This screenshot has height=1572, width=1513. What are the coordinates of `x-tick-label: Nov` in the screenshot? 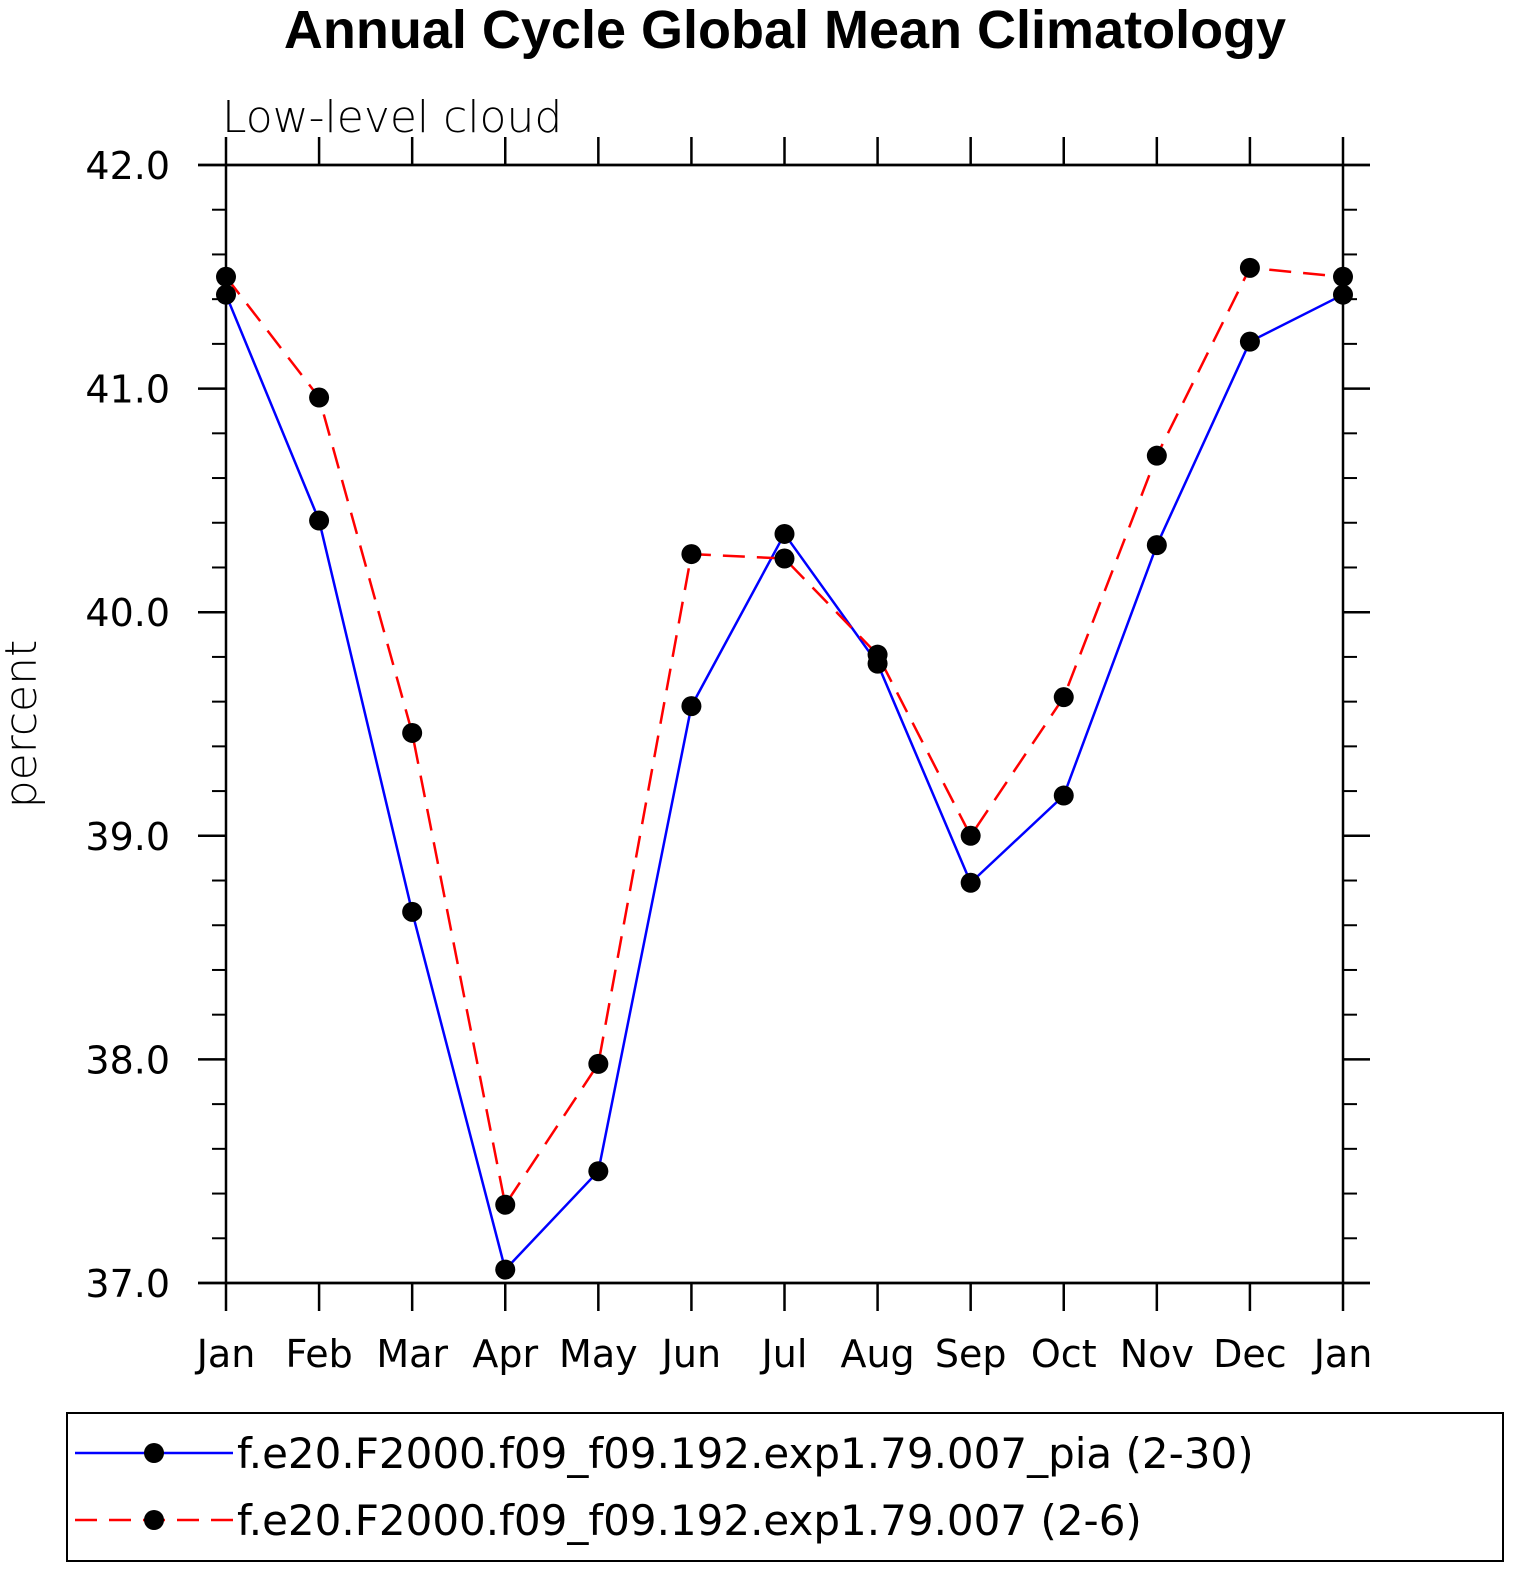 It's located at (1157, 1354).